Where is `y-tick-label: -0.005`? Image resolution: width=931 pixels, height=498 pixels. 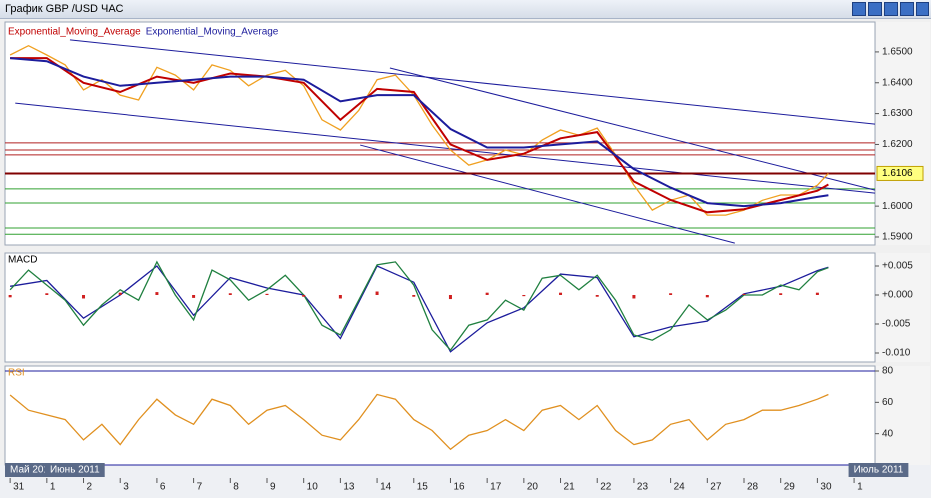
y-tick-label: -0.005 is located at coordinates (896, 324).